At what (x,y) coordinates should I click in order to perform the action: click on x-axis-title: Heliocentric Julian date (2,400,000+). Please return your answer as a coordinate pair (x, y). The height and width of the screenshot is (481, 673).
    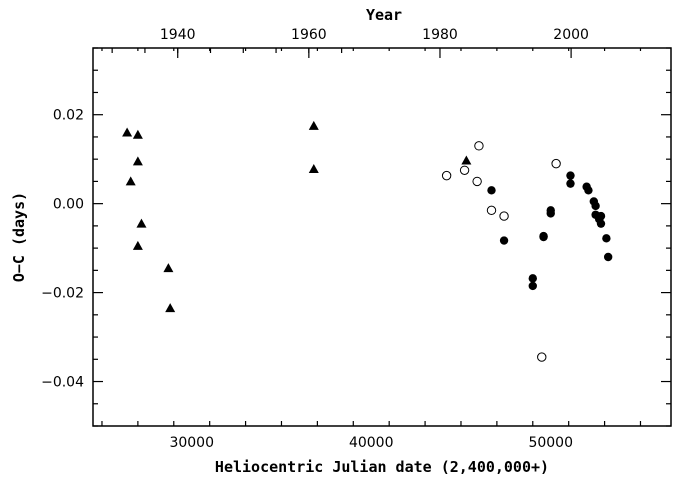
    Looking at the image, I should click on (382, 467).